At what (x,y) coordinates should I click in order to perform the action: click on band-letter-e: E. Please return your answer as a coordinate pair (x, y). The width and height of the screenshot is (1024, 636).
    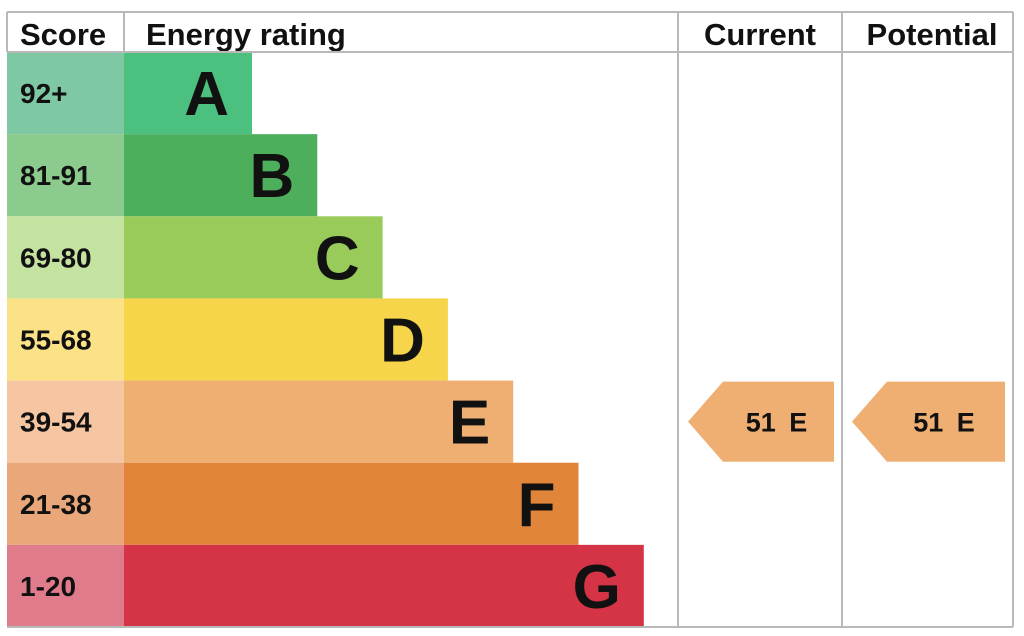
    Looking at the image, I should click on (469, 423).